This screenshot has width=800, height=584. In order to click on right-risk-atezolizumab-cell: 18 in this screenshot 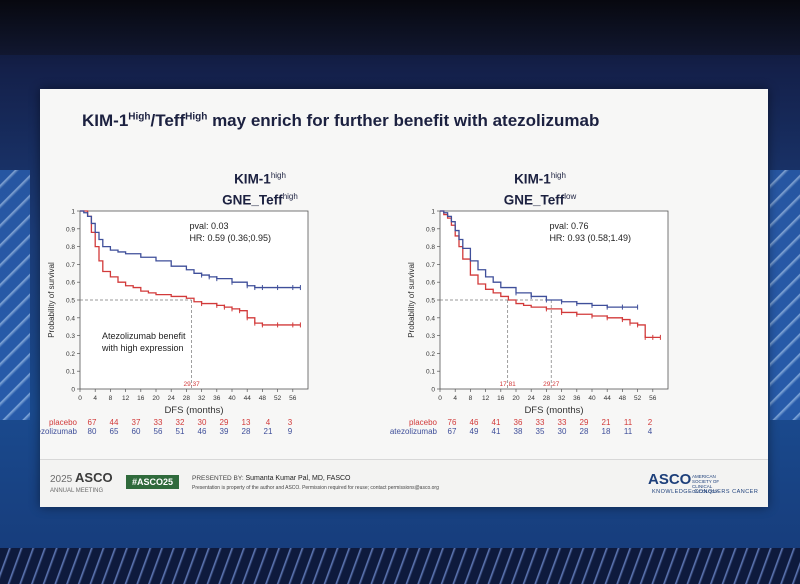, I will do `click(606, 431)`.